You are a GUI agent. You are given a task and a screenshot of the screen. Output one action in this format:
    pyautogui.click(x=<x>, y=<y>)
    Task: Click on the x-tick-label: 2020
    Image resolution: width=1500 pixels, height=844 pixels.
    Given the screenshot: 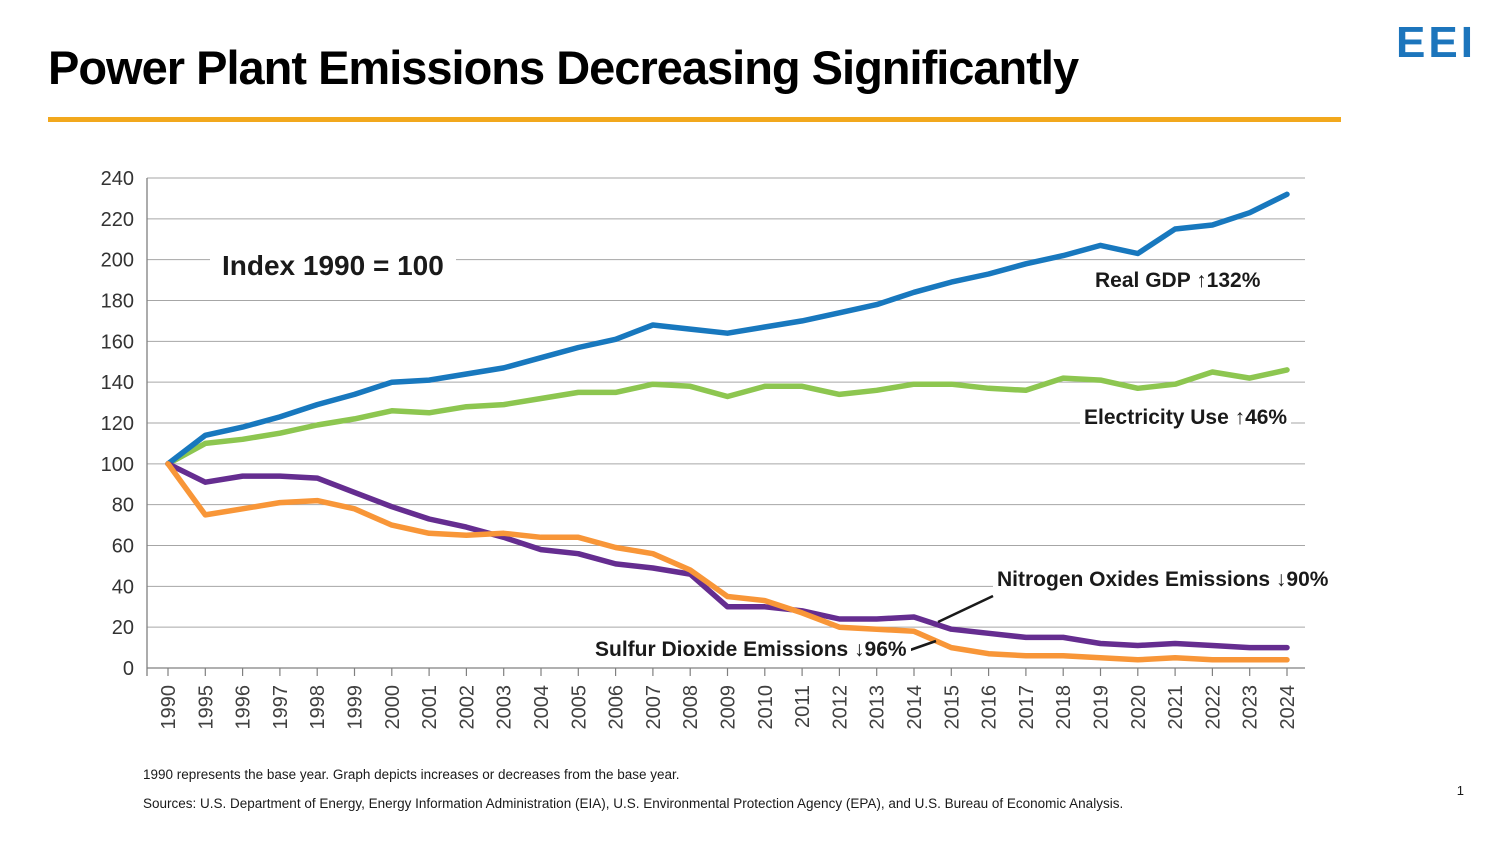 What is the action you would take?
    pyautogui.click(x=1139, y=707)
    